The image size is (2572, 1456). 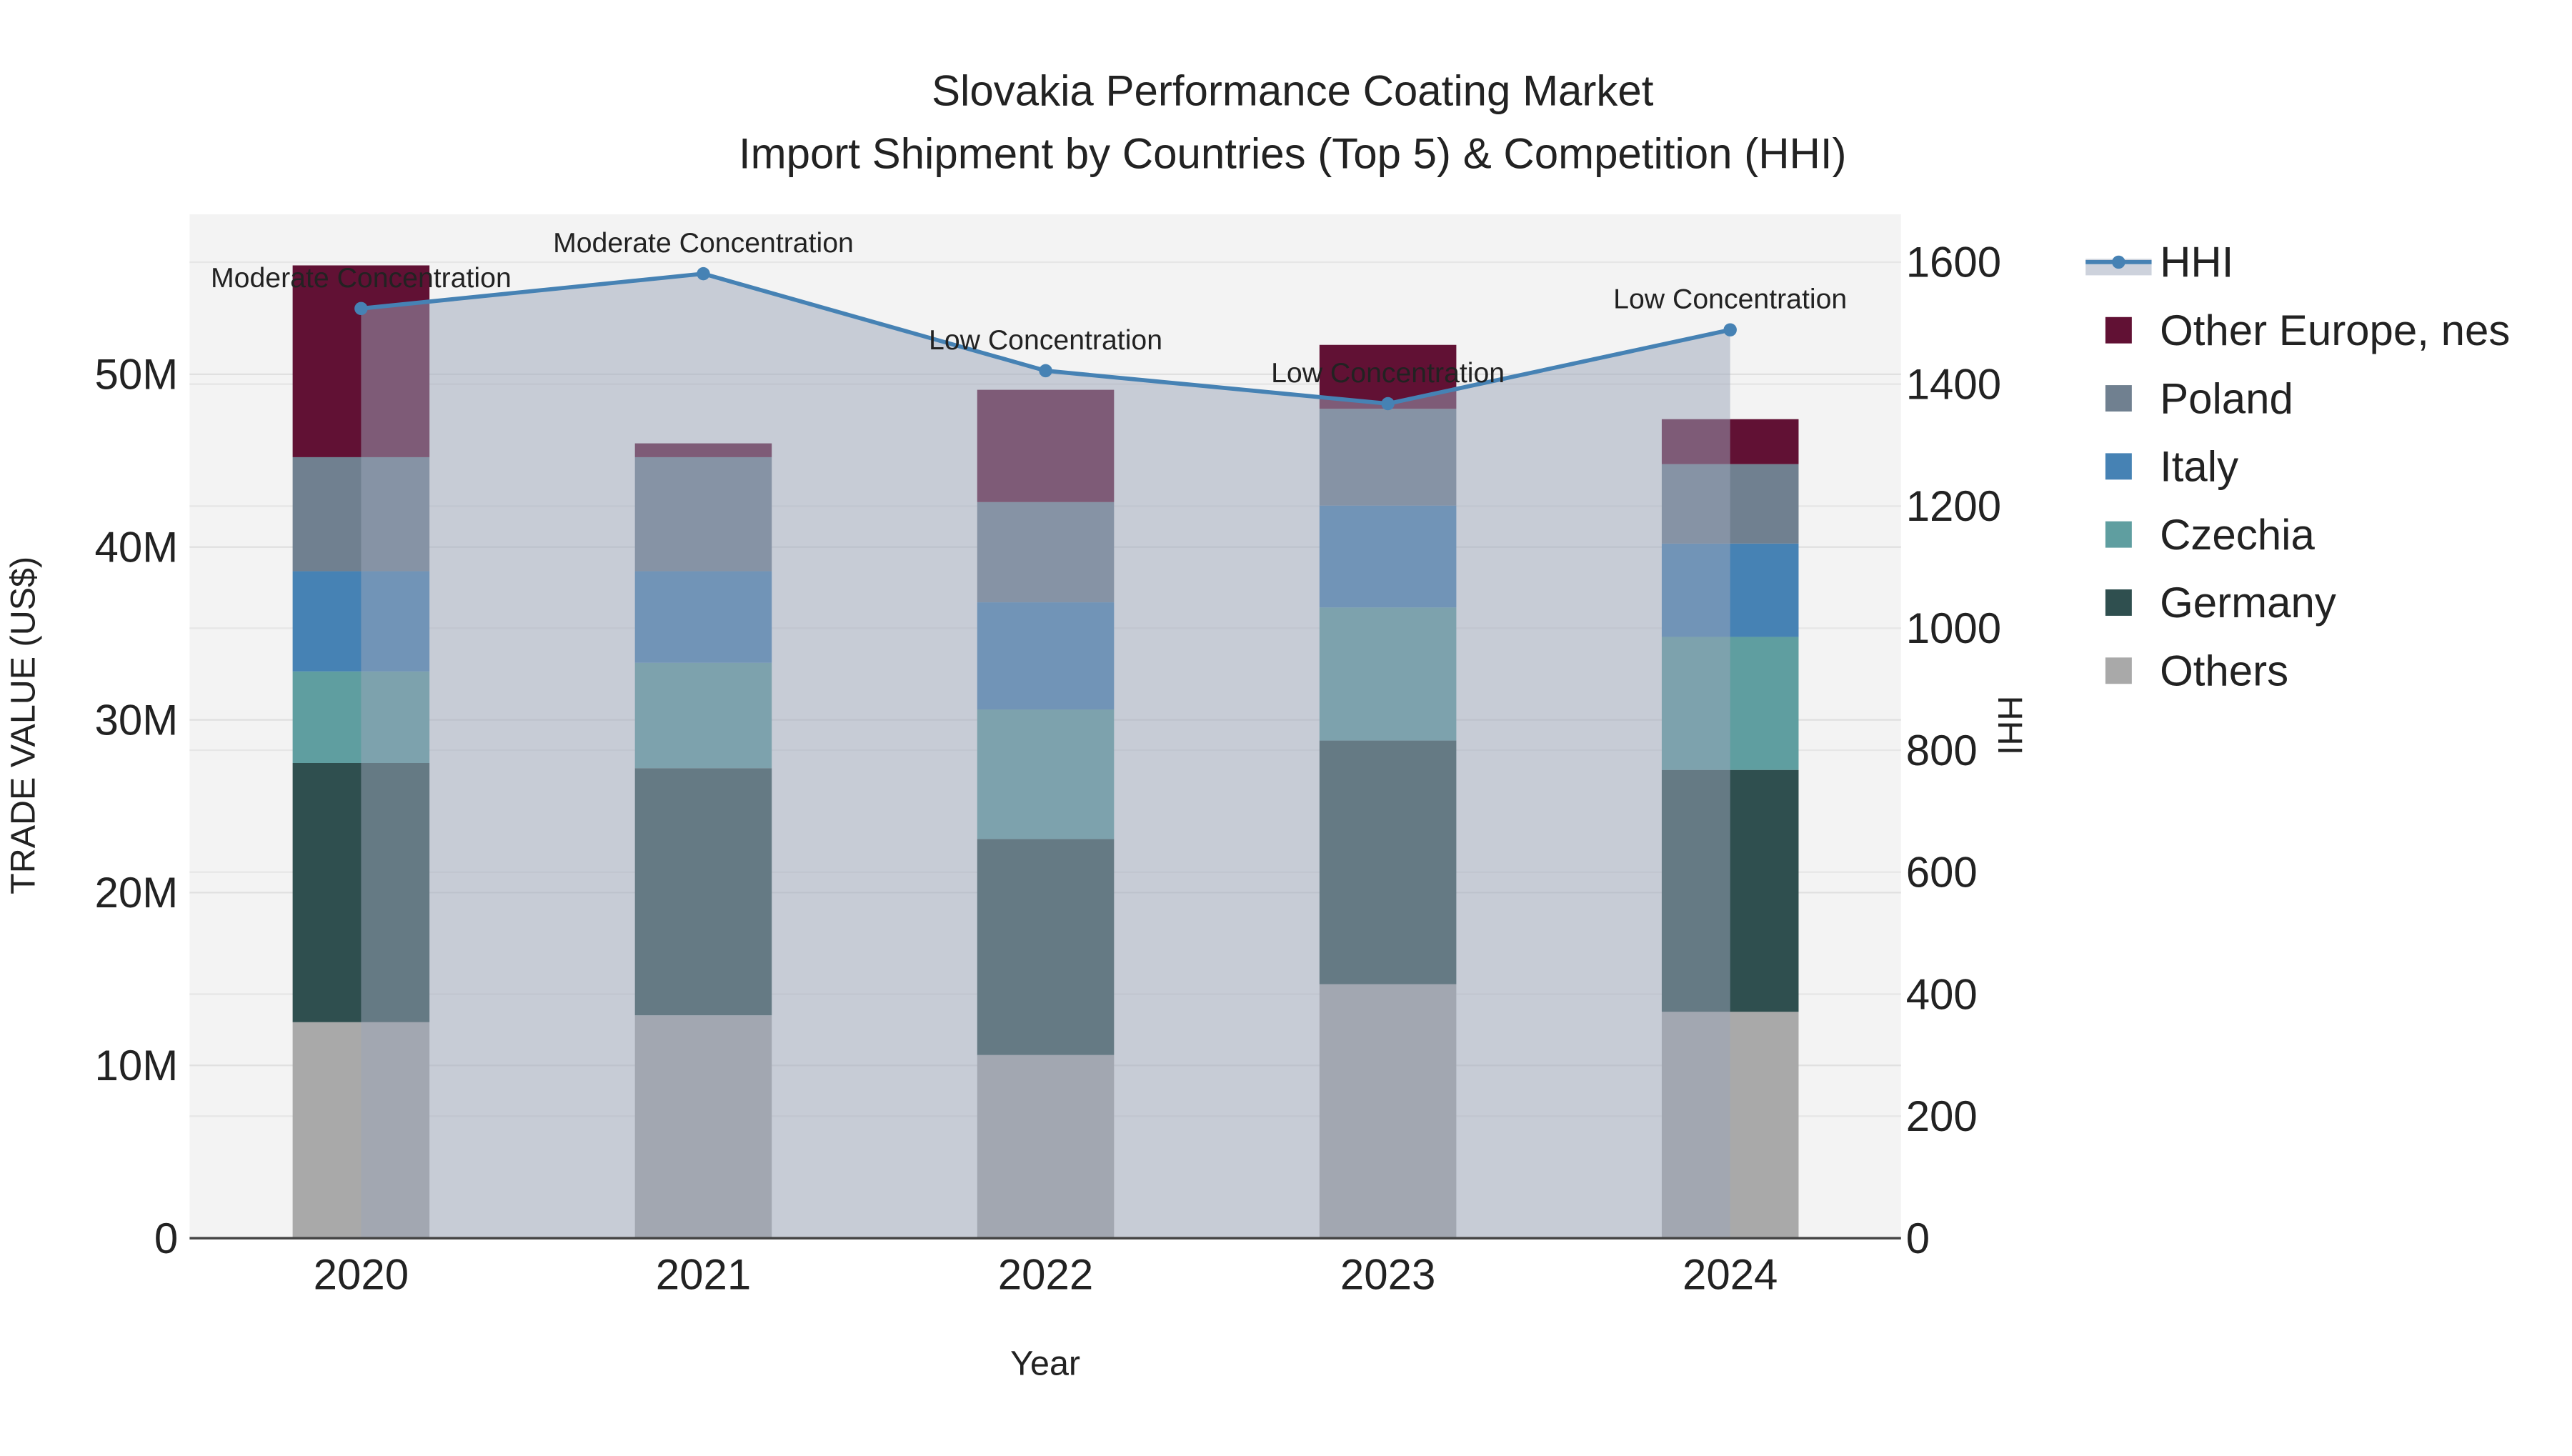 What do you see at coordinates (2335, 330) in the screenshot?
I see `legend-label: Other Europe, nes` at bounding box center [2335, 330].